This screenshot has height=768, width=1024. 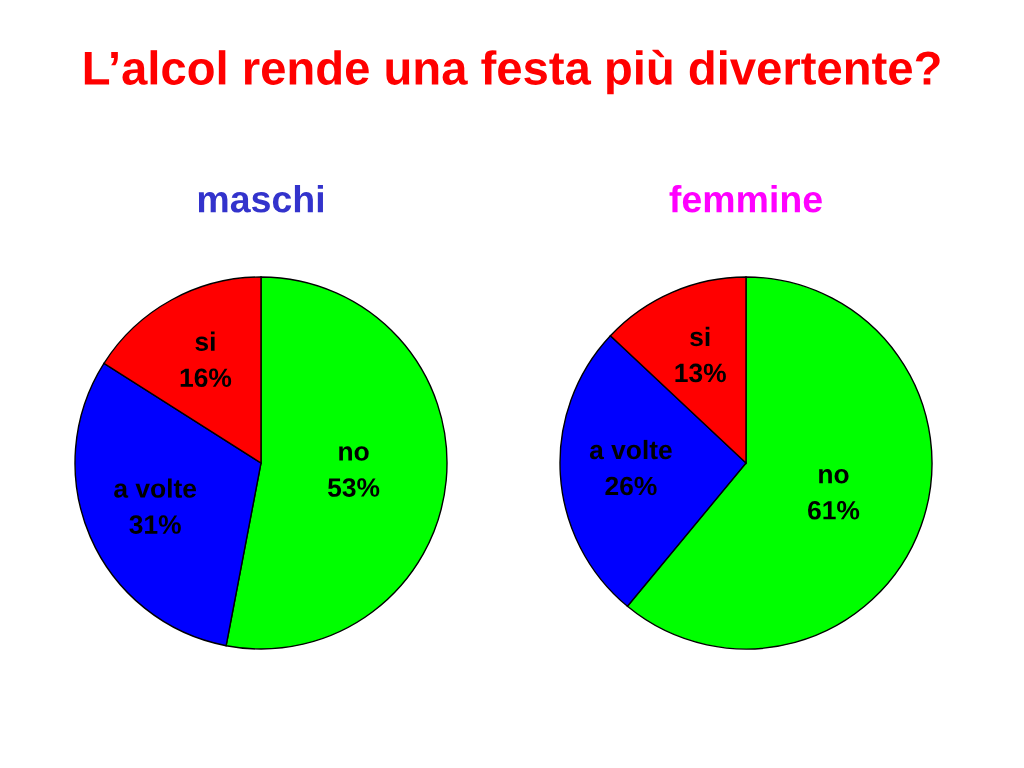 I want to click on text: L’alcol rende una festa più divertente?, so click(x=512, y=72).